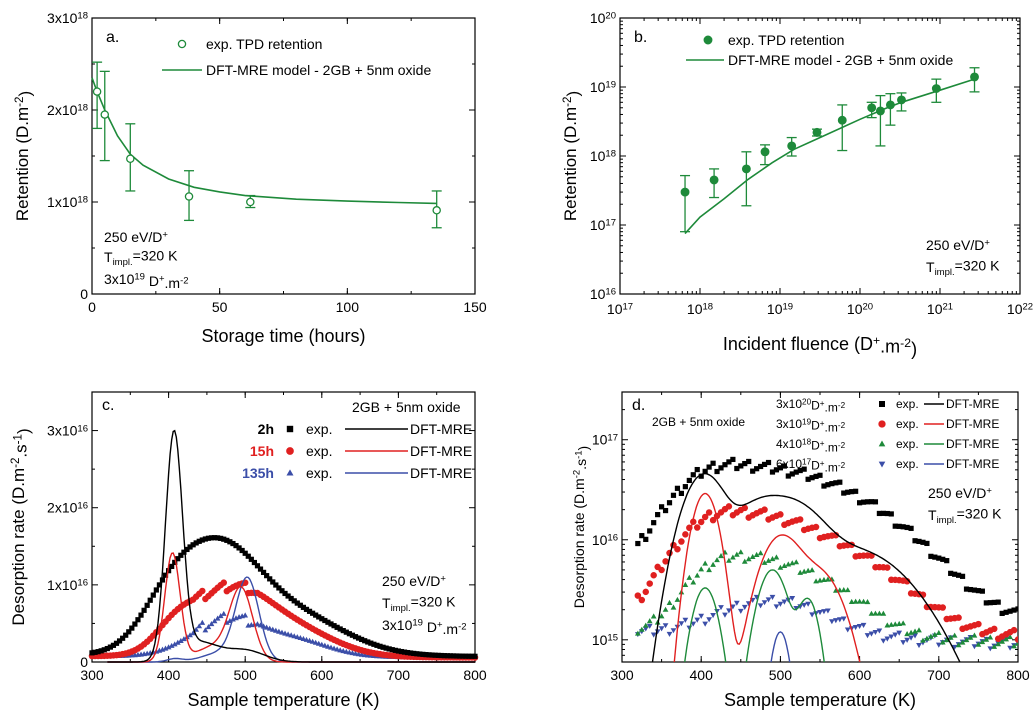  I want to click on y-axis-label: Retention (D.m-2), so click(23, 156).